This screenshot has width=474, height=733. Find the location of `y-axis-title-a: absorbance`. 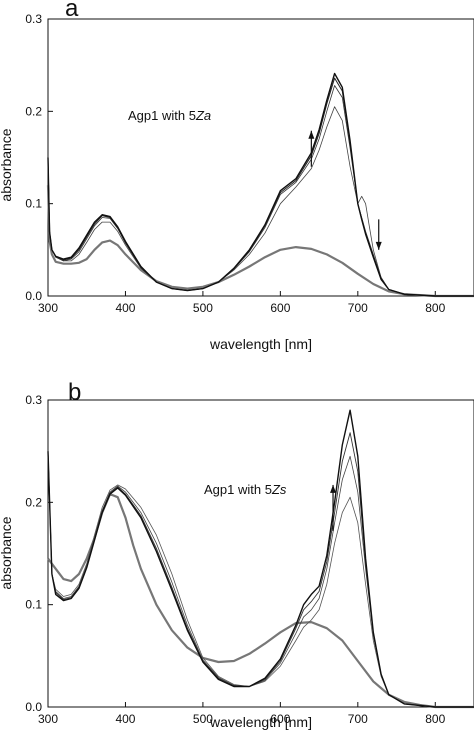

y-axis-title-a: absorbance is located at coordinates (7, 164).